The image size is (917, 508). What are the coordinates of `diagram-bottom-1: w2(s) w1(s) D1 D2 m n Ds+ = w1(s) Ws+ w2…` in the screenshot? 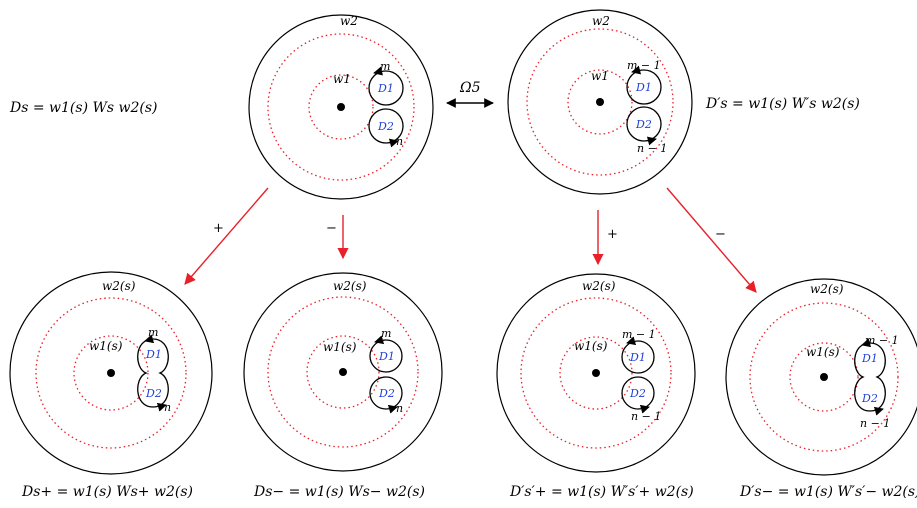 It's located at (111, 385).